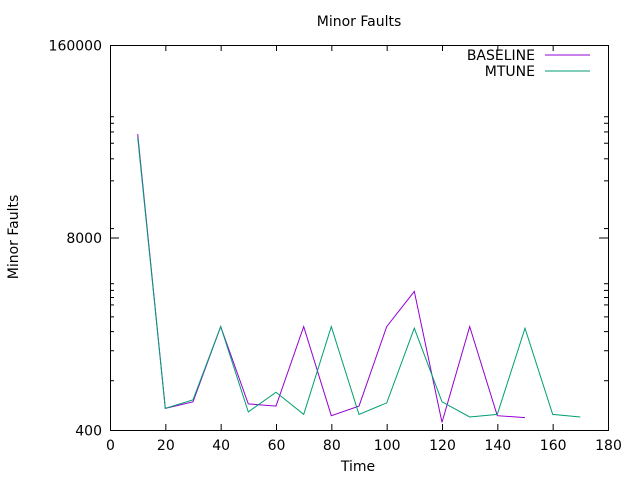 The height and width of the screenshot is (480, 640). What do you see at coordinates (110, 446) in the screenshot?
I see `x-tick-label: 0` at bounding box center [110, 446].